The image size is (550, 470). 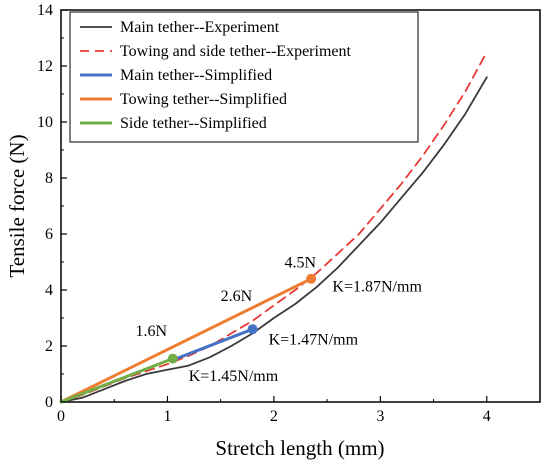 What do you see at coordinates (234, 376) in the screenshot?
I see `annotation-6: K=1.45N/mm` at bounding box center [234, 376].